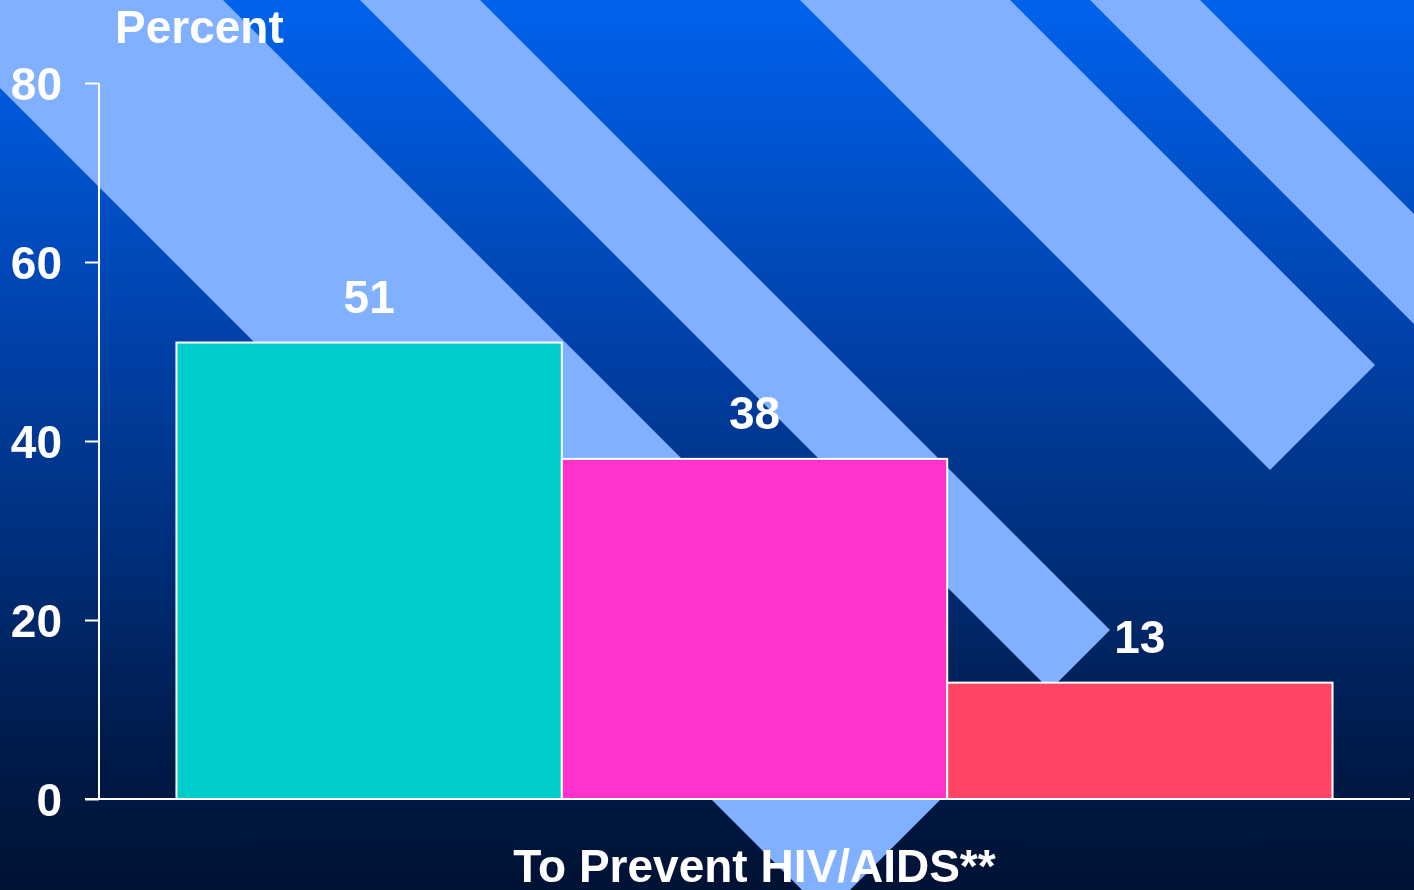 Image resolution: width=1414 pixels, height=890 pixels. What do you see at coordinates (36, 620) in the screenshot?
I see `y-tick-label: 20` at bounding box center [36, 620].